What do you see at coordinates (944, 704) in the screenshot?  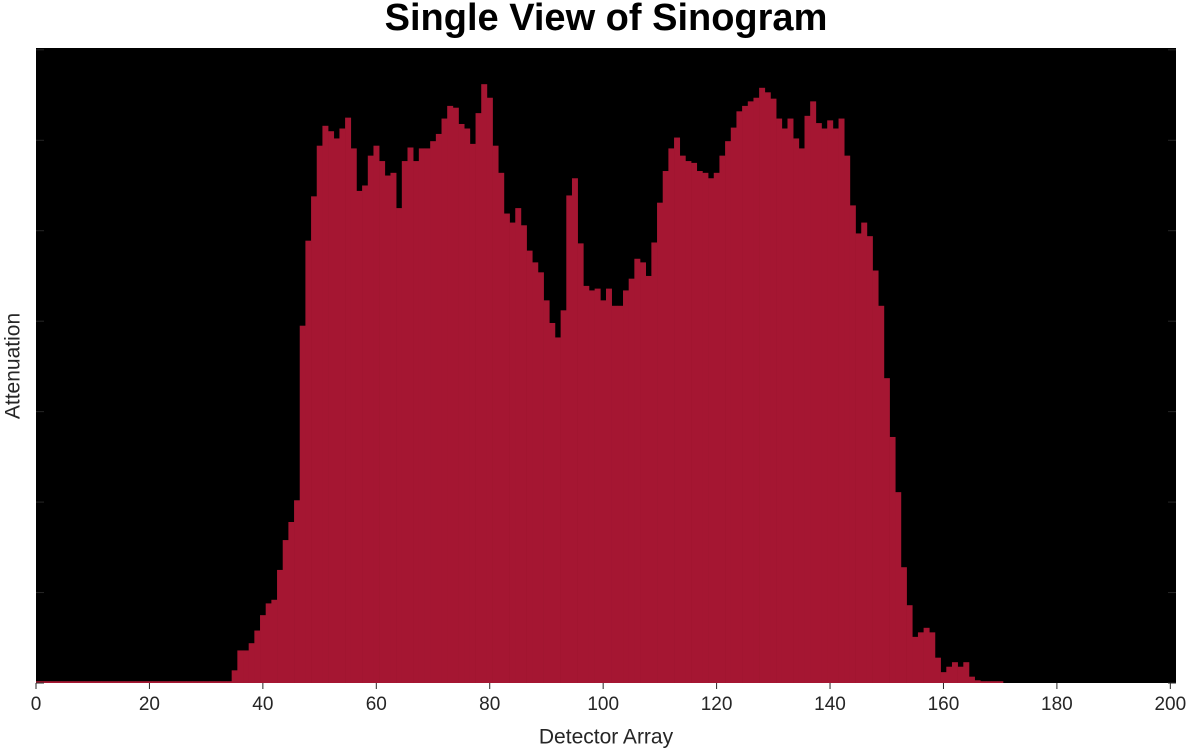 I see `x-tick-label: 160` at bounding box center [944, 704].